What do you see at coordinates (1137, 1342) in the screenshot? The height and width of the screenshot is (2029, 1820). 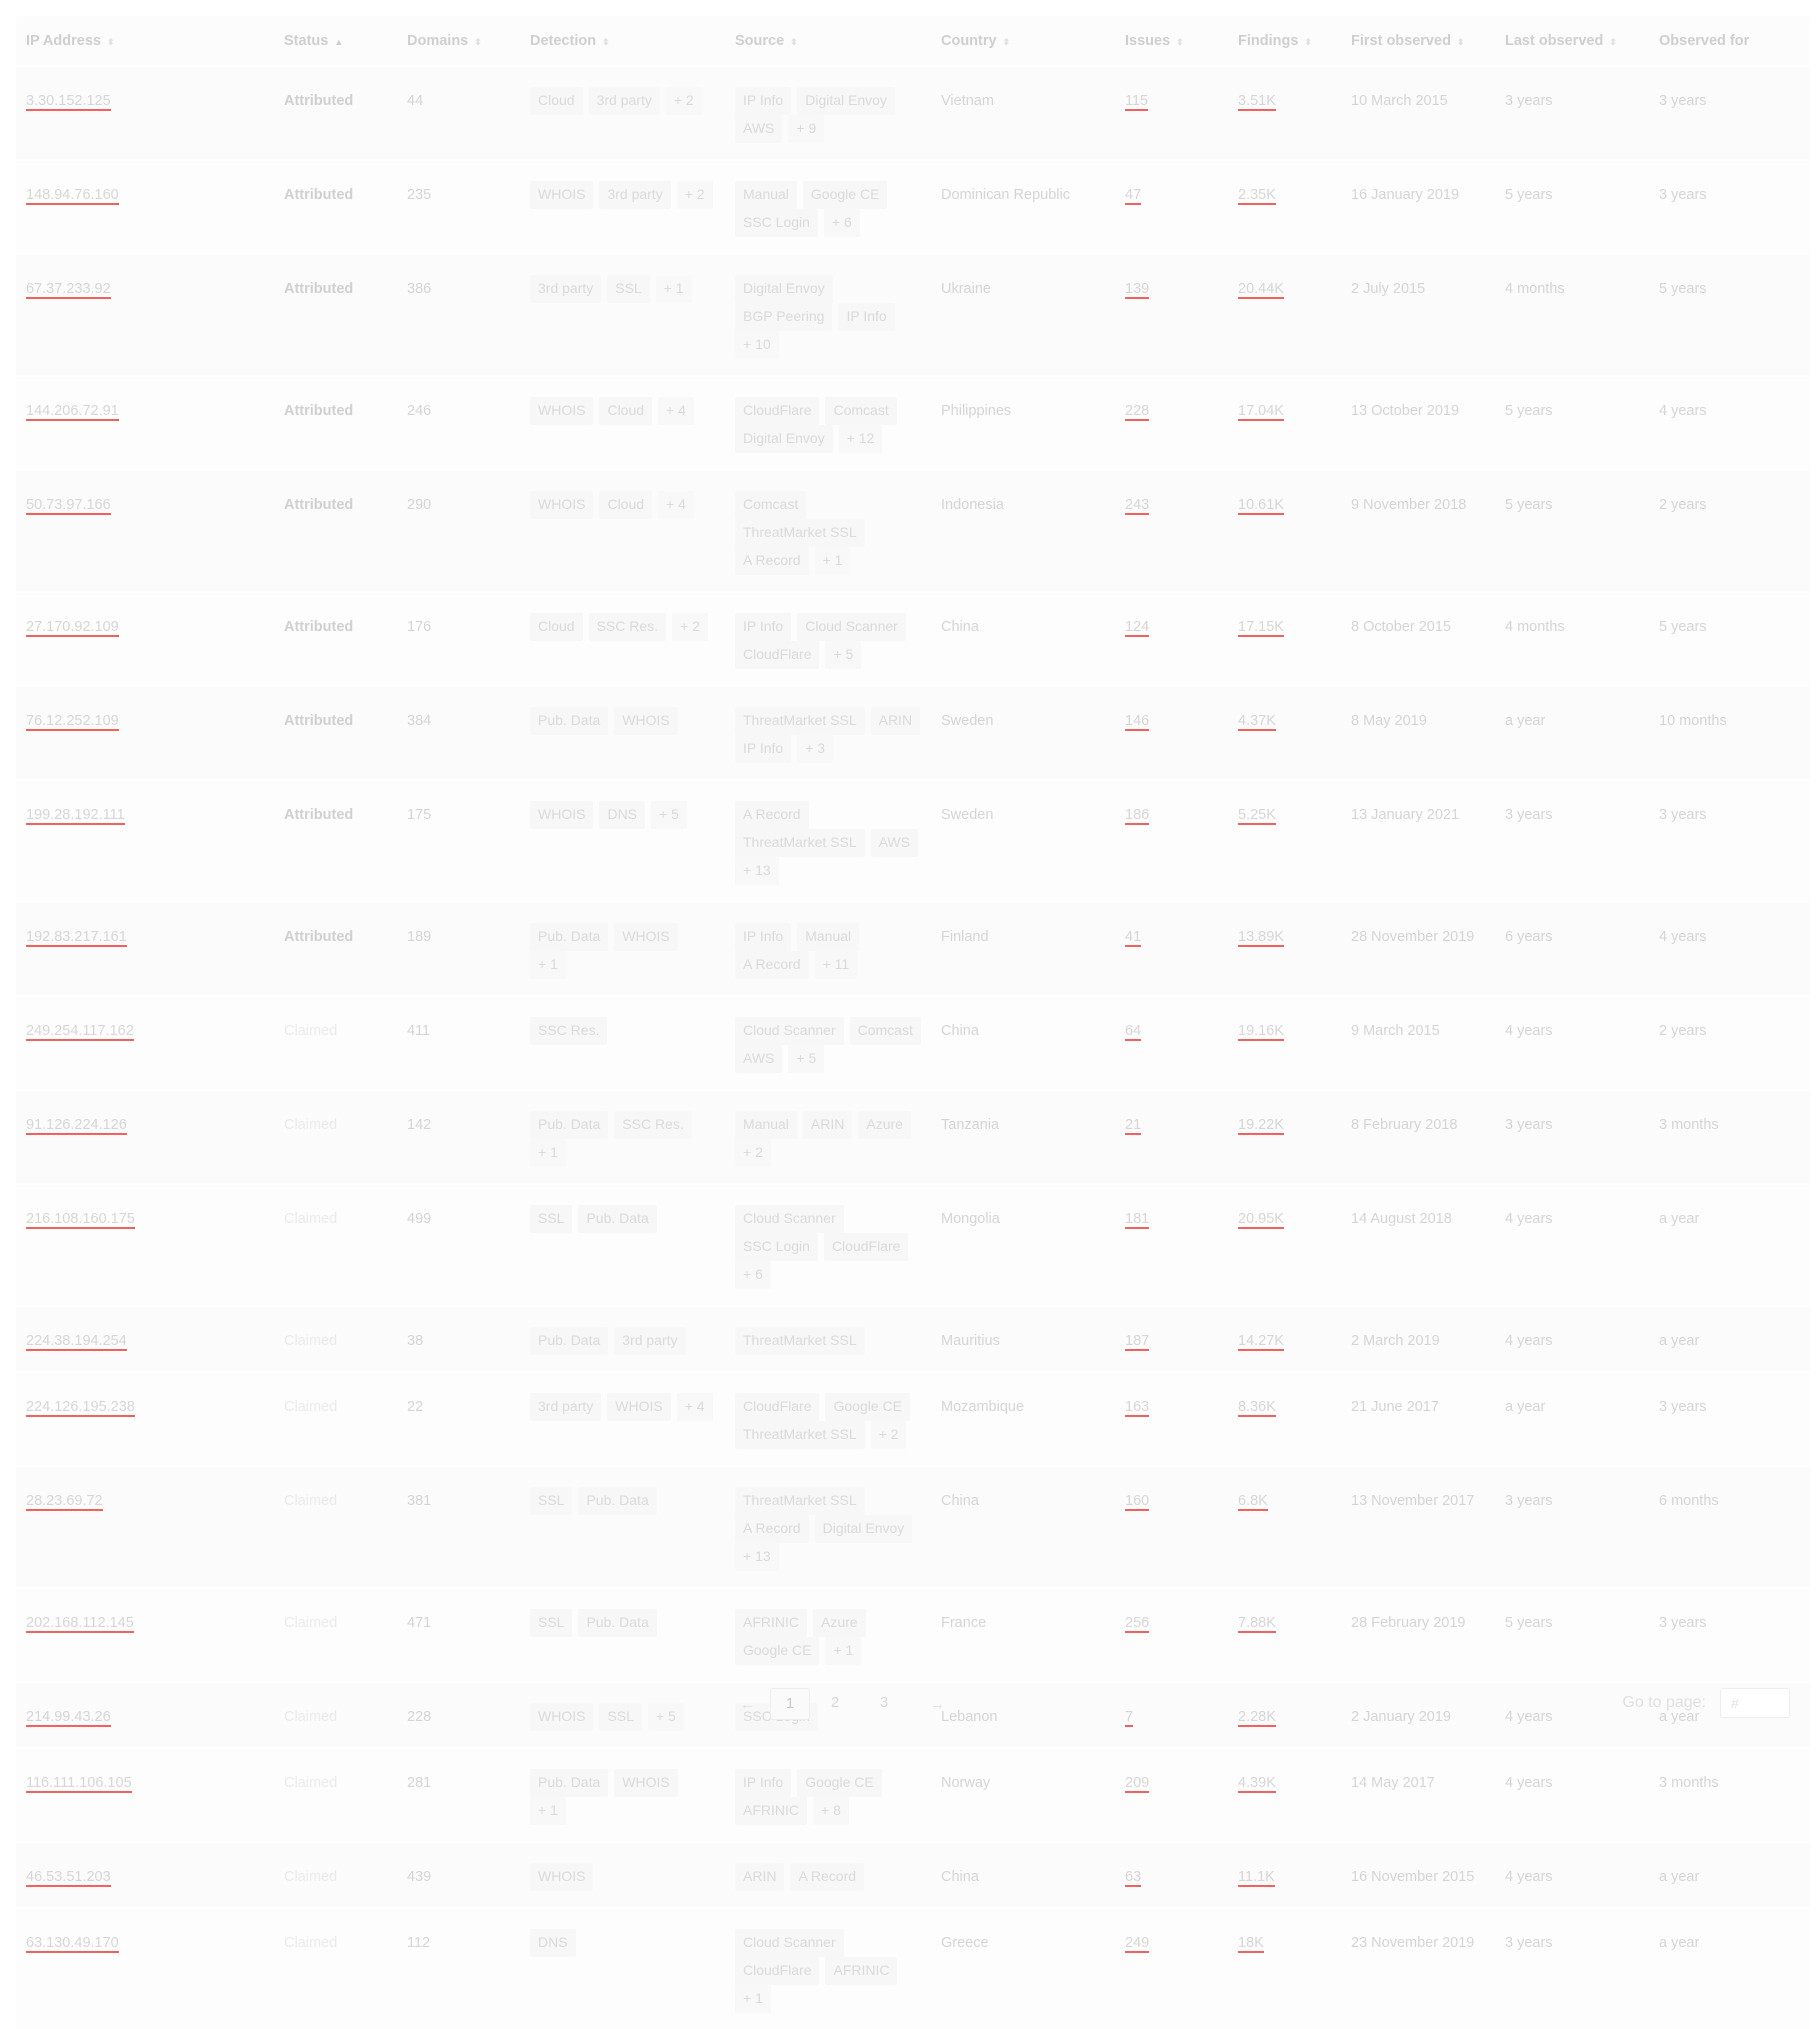 I see `issues-link: 187` at bounding box center [1137, 1342].